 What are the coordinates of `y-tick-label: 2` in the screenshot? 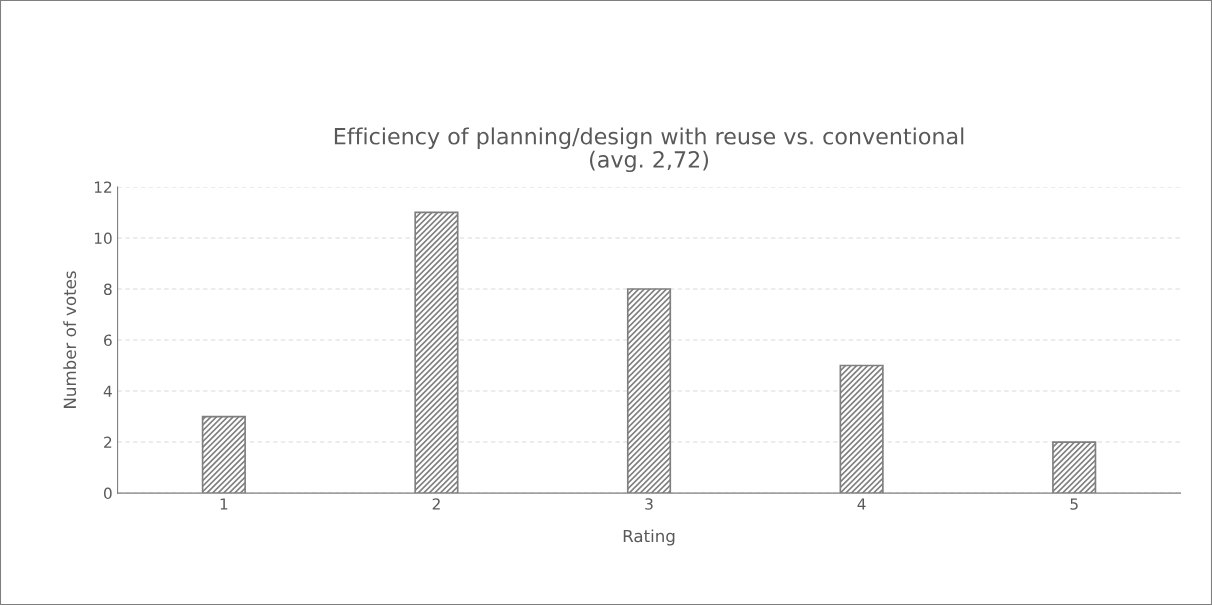 It's located at (108, 442).